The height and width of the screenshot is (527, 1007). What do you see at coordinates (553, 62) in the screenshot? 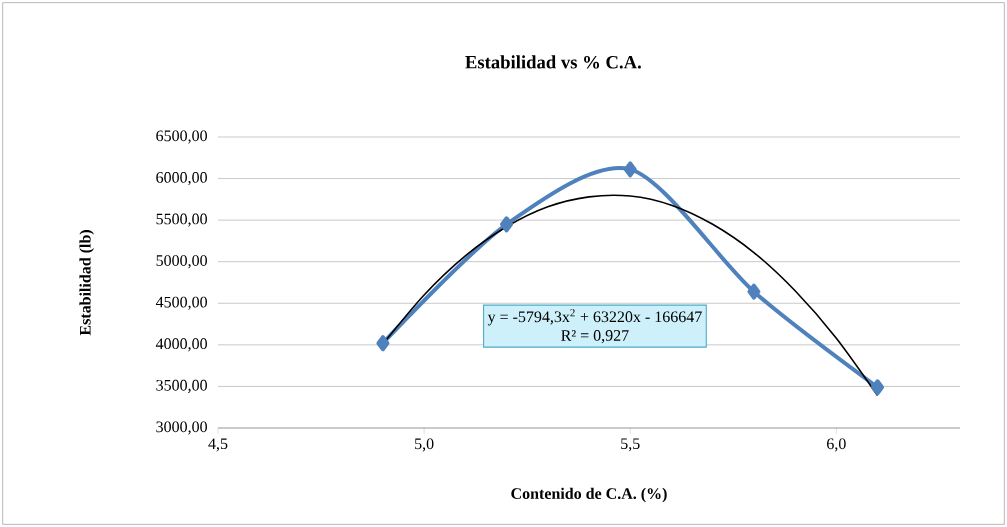
I see `chart-title: Estabilidad vs % C.A.` at bounding box center [553, 62].